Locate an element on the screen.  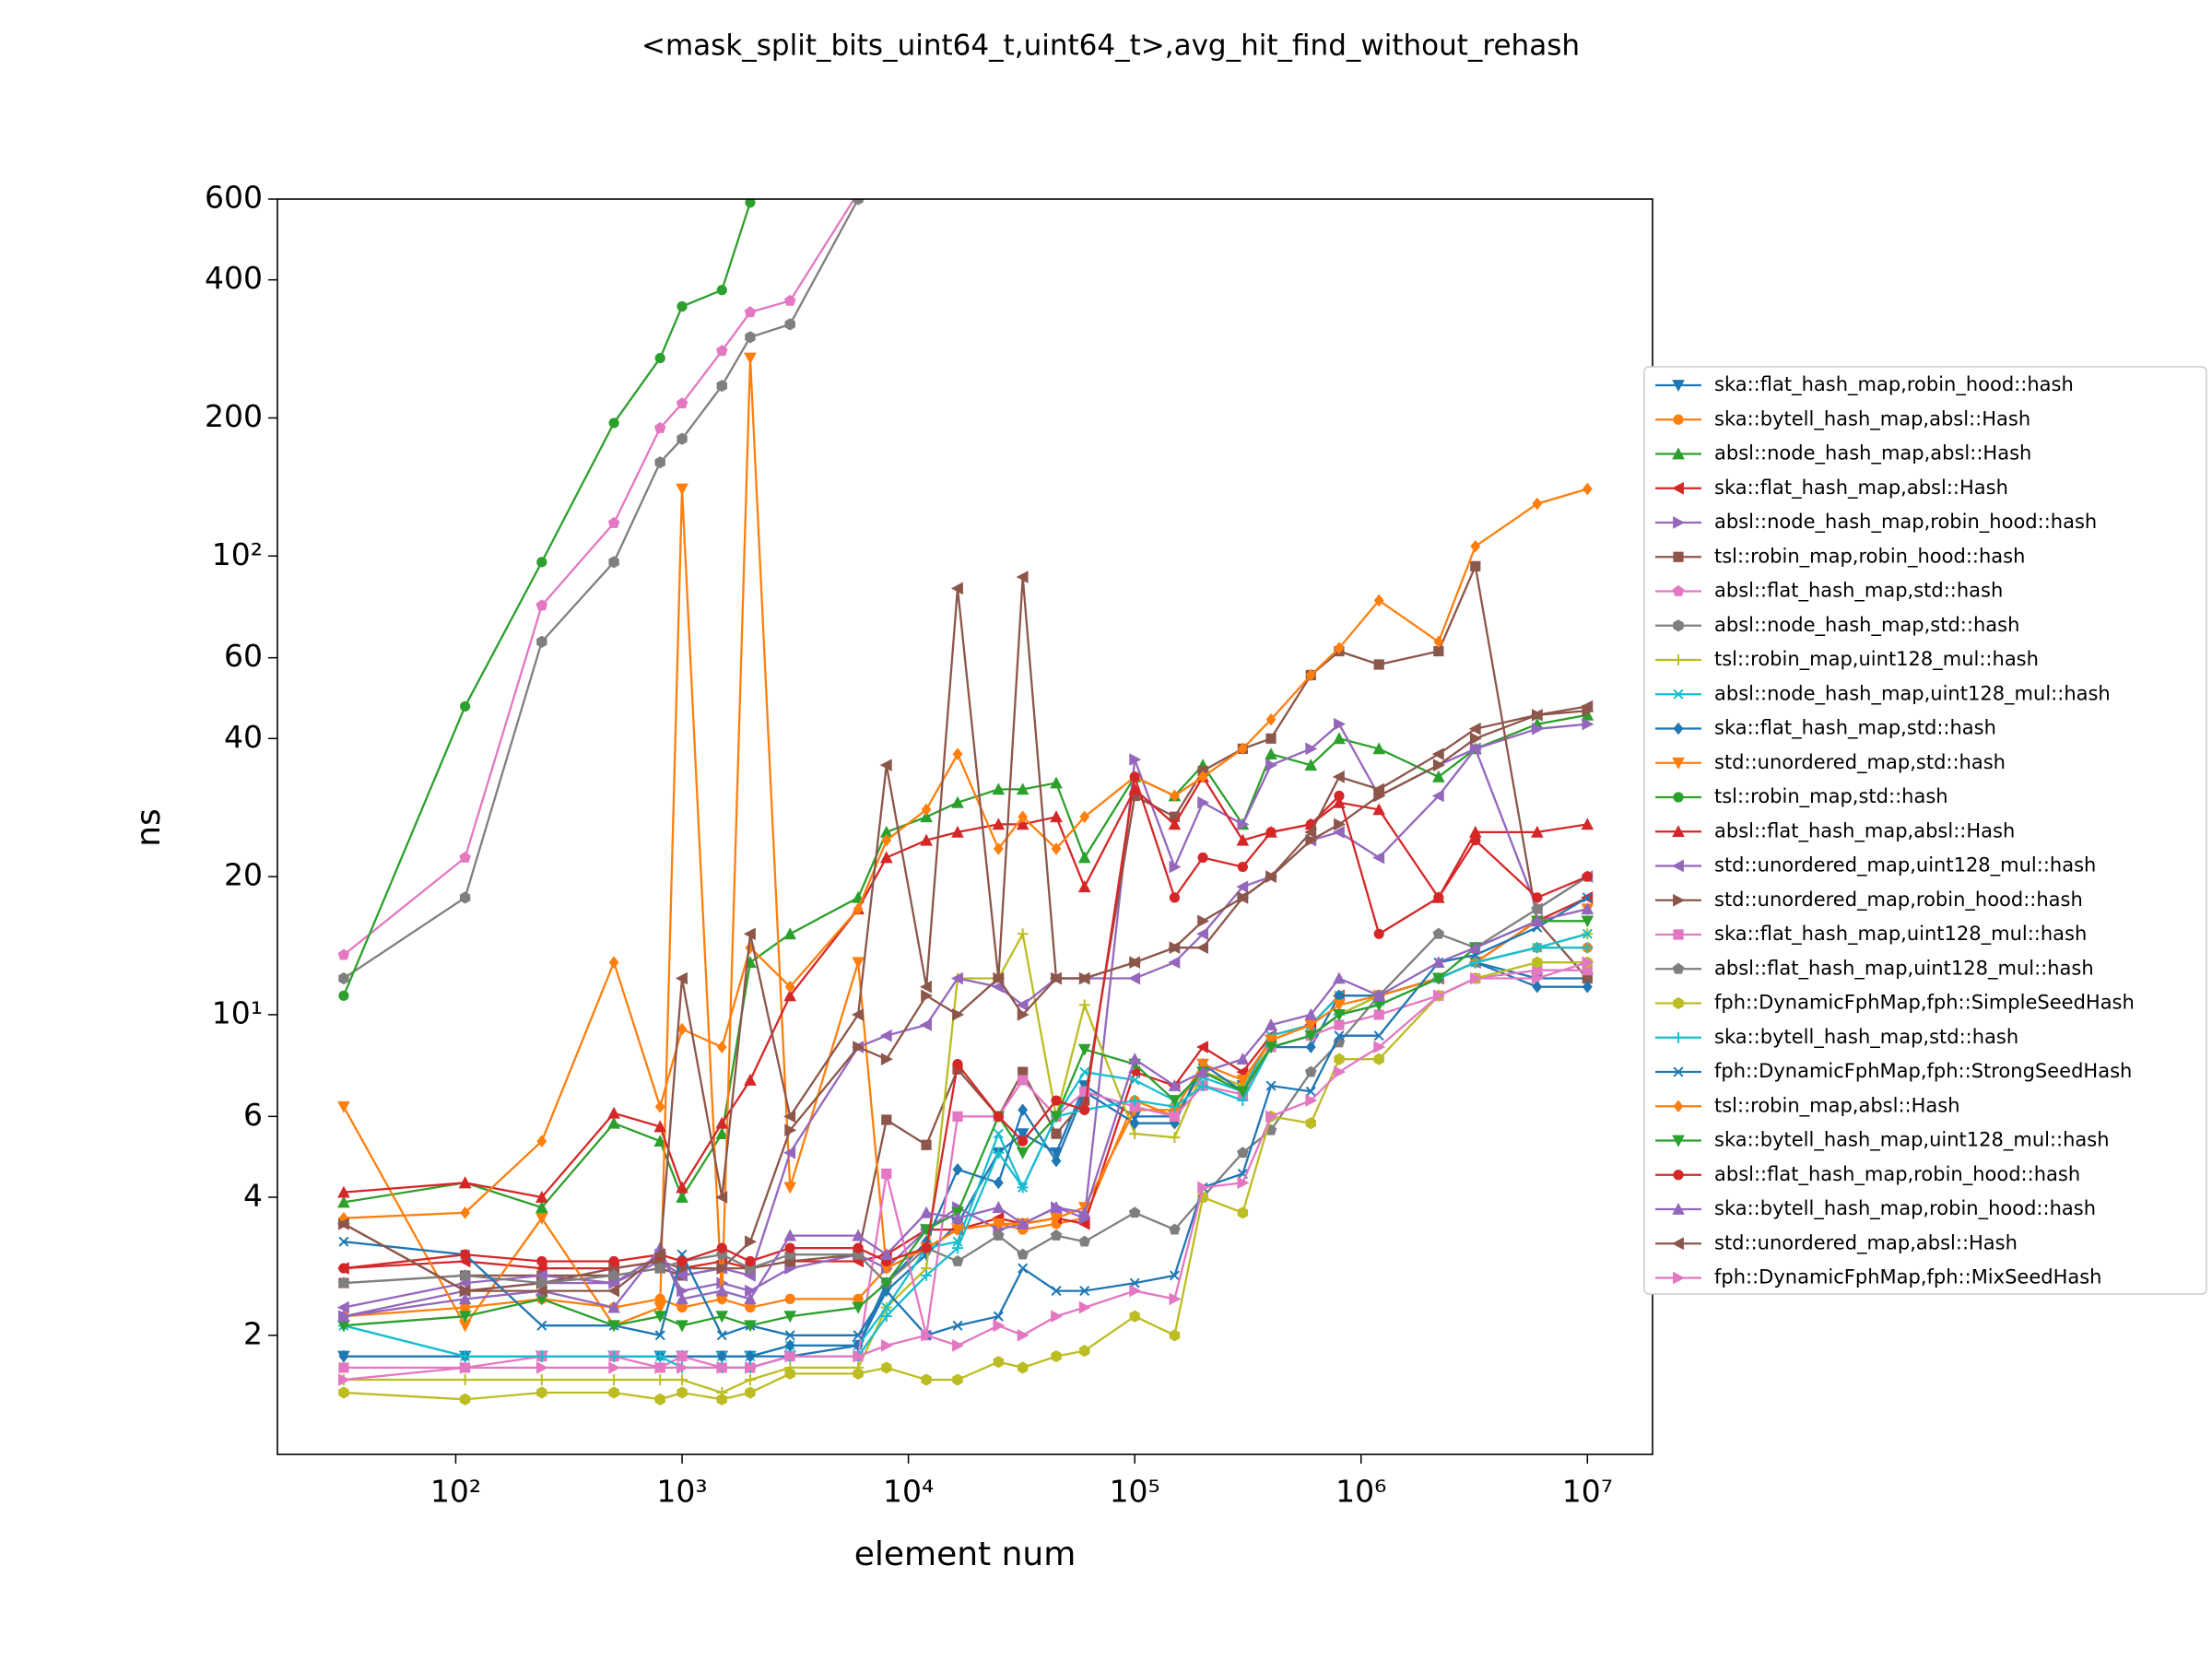
y-tick-label: 600 is located at coordinates (234, 198).